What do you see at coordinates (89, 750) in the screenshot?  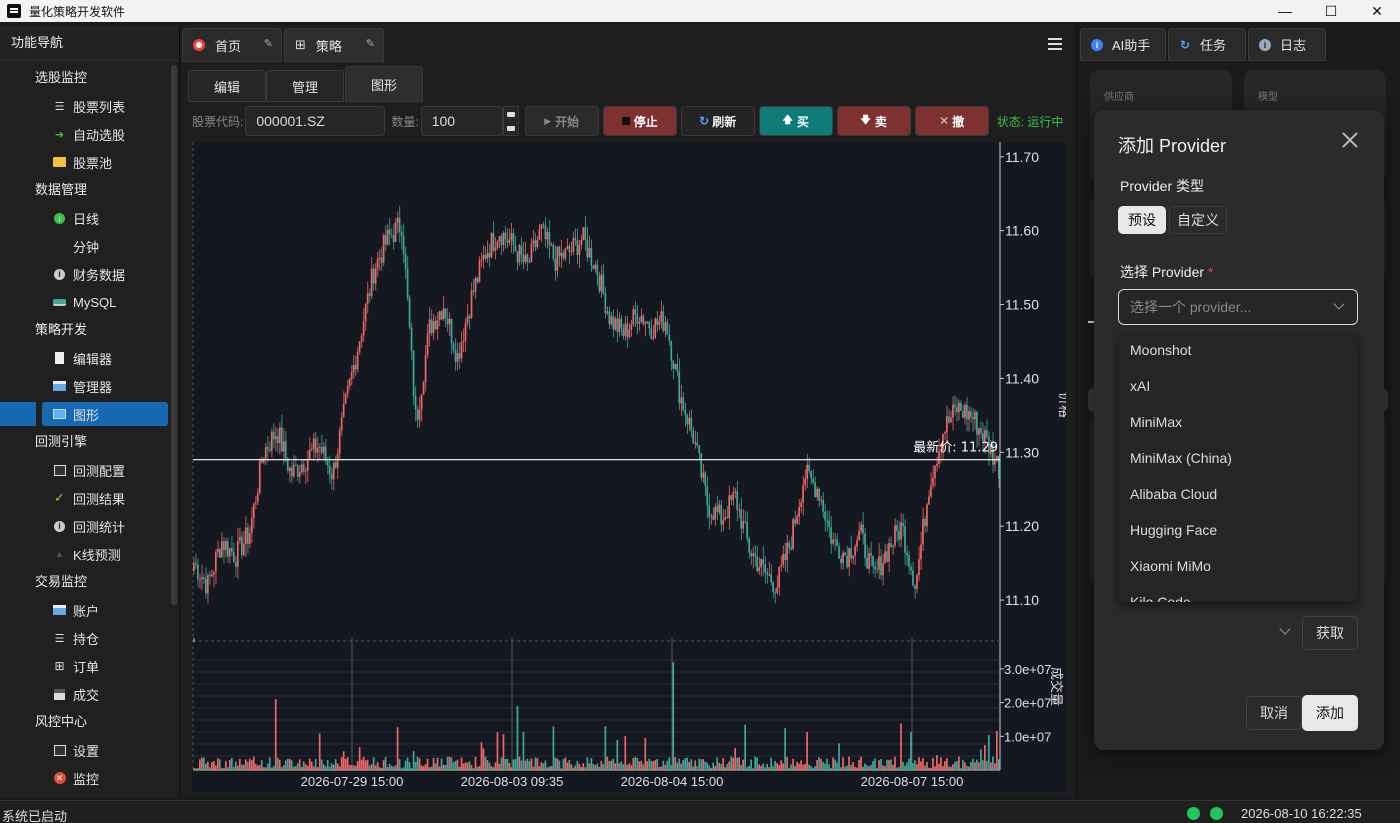 I see `sidebar-item-settings: 设置` at bounding box center [89, 750].